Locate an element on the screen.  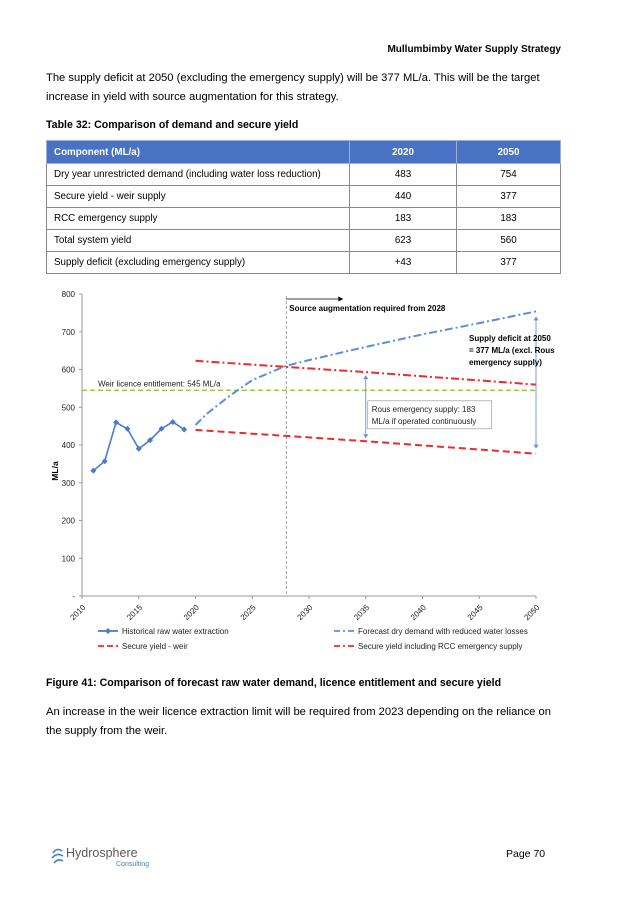
table-row: Secure yield - weir supply 440 377 is located at coordinates (303, 196).